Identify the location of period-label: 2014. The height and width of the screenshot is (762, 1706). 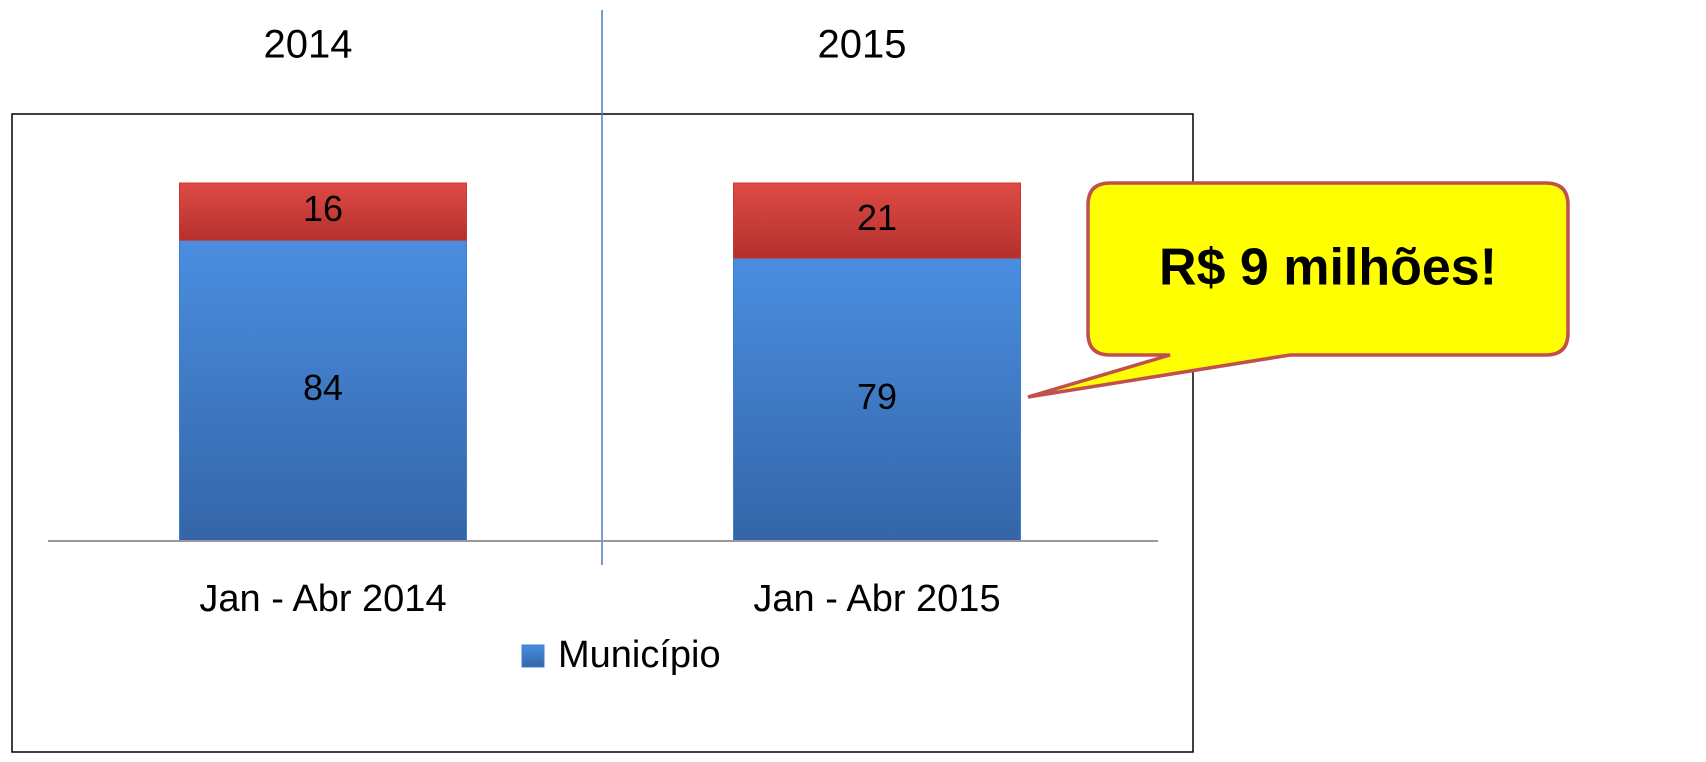
(308, 45).